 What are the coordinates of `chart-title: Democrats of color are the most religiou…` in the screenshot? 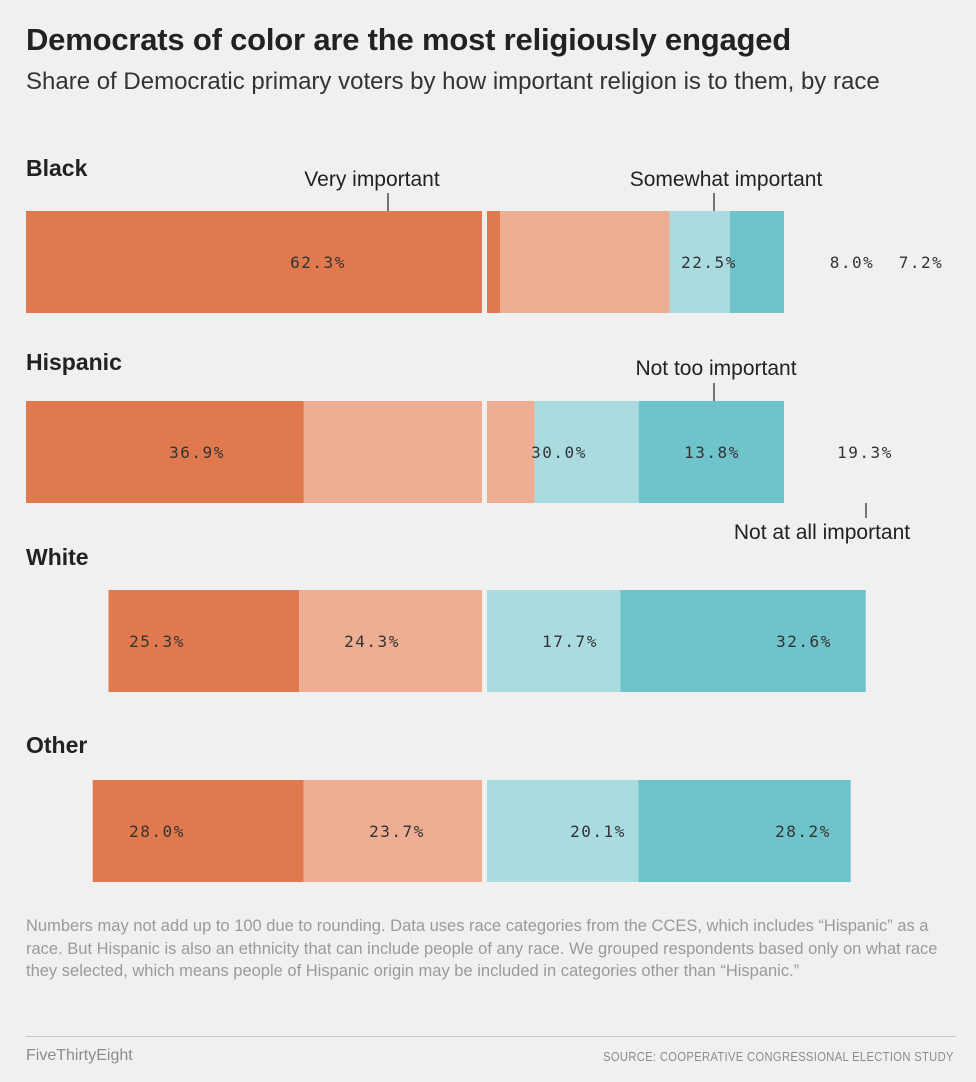 It's located at (408, 39).